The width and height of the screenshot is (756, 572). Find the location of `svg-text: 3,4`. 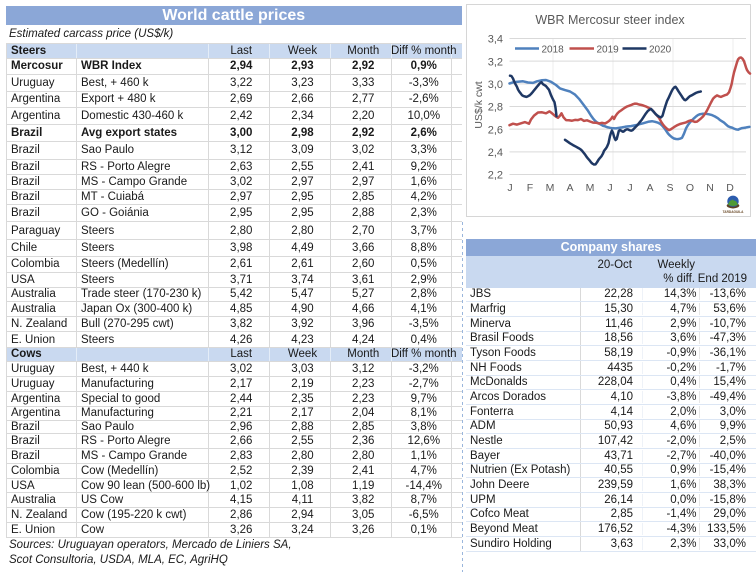

svg-text: 3,4 is located at coordinates (495, 40).